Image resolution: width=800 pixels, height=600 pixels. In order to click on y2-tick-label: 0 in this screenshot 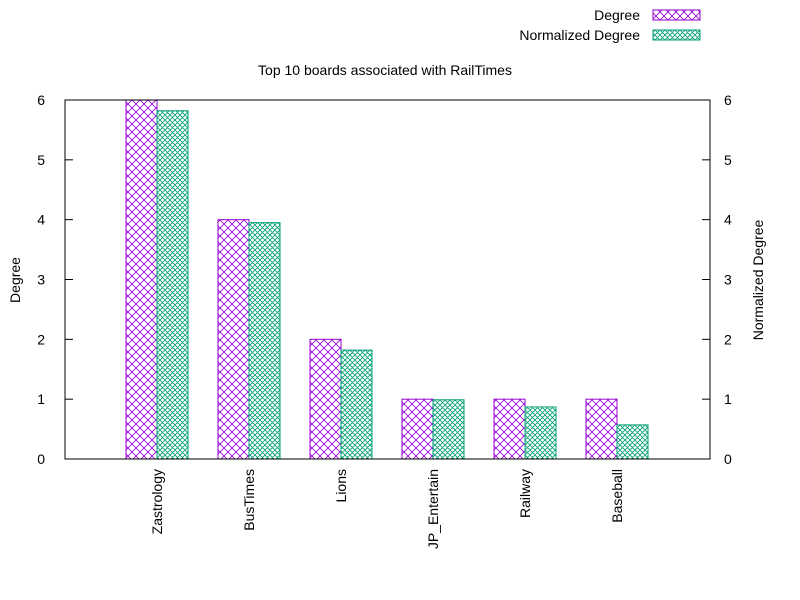, I will do `click(728, 459)`.